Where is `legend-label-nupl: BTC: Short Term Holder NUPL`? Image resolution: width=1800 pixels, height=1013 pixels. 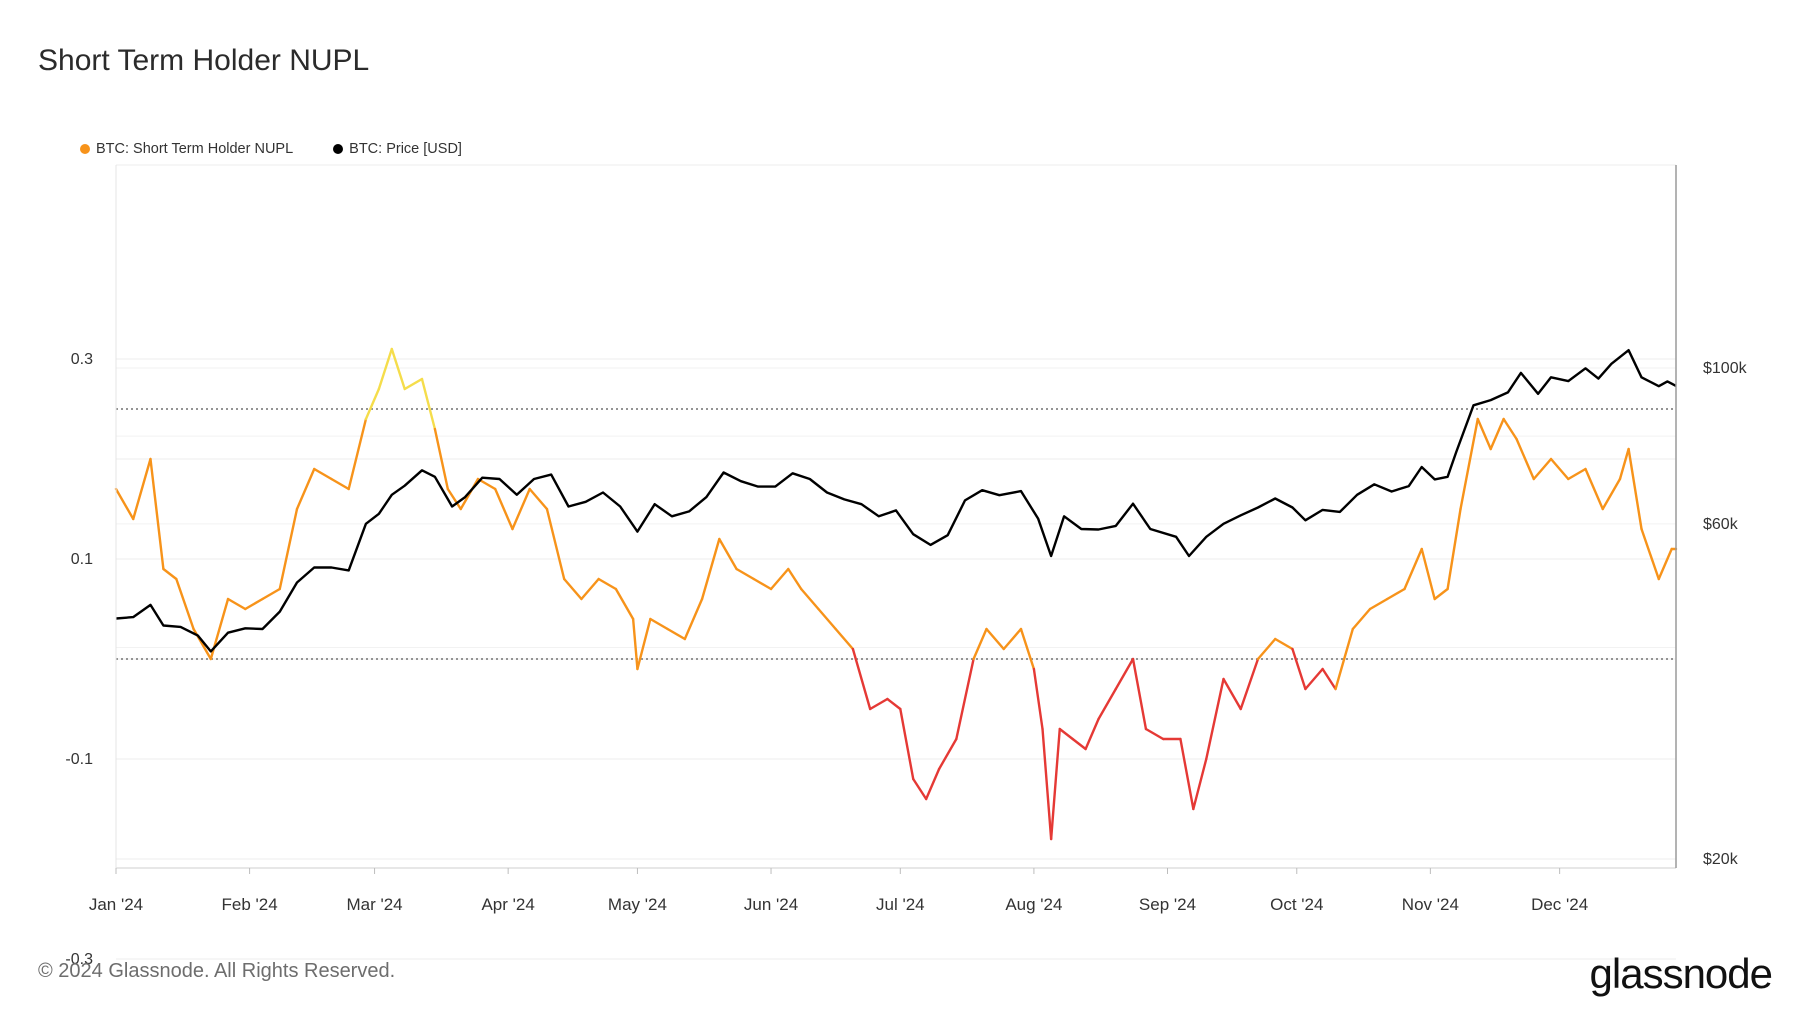
legend-label-nupl: BTC: Short Term Holder NUPL is located at coordinates (195, 149).